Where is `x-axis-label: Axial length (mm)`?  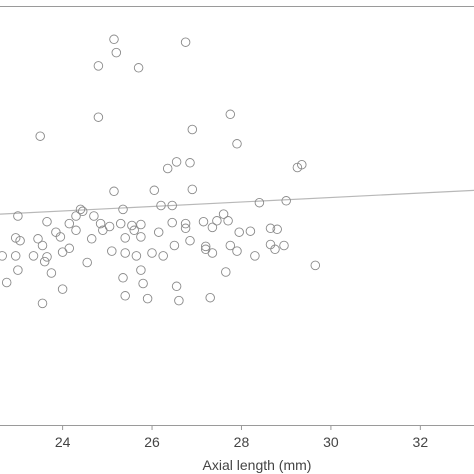
x-axis-label: Axial length (mm) is located at coordinates (257, 465).